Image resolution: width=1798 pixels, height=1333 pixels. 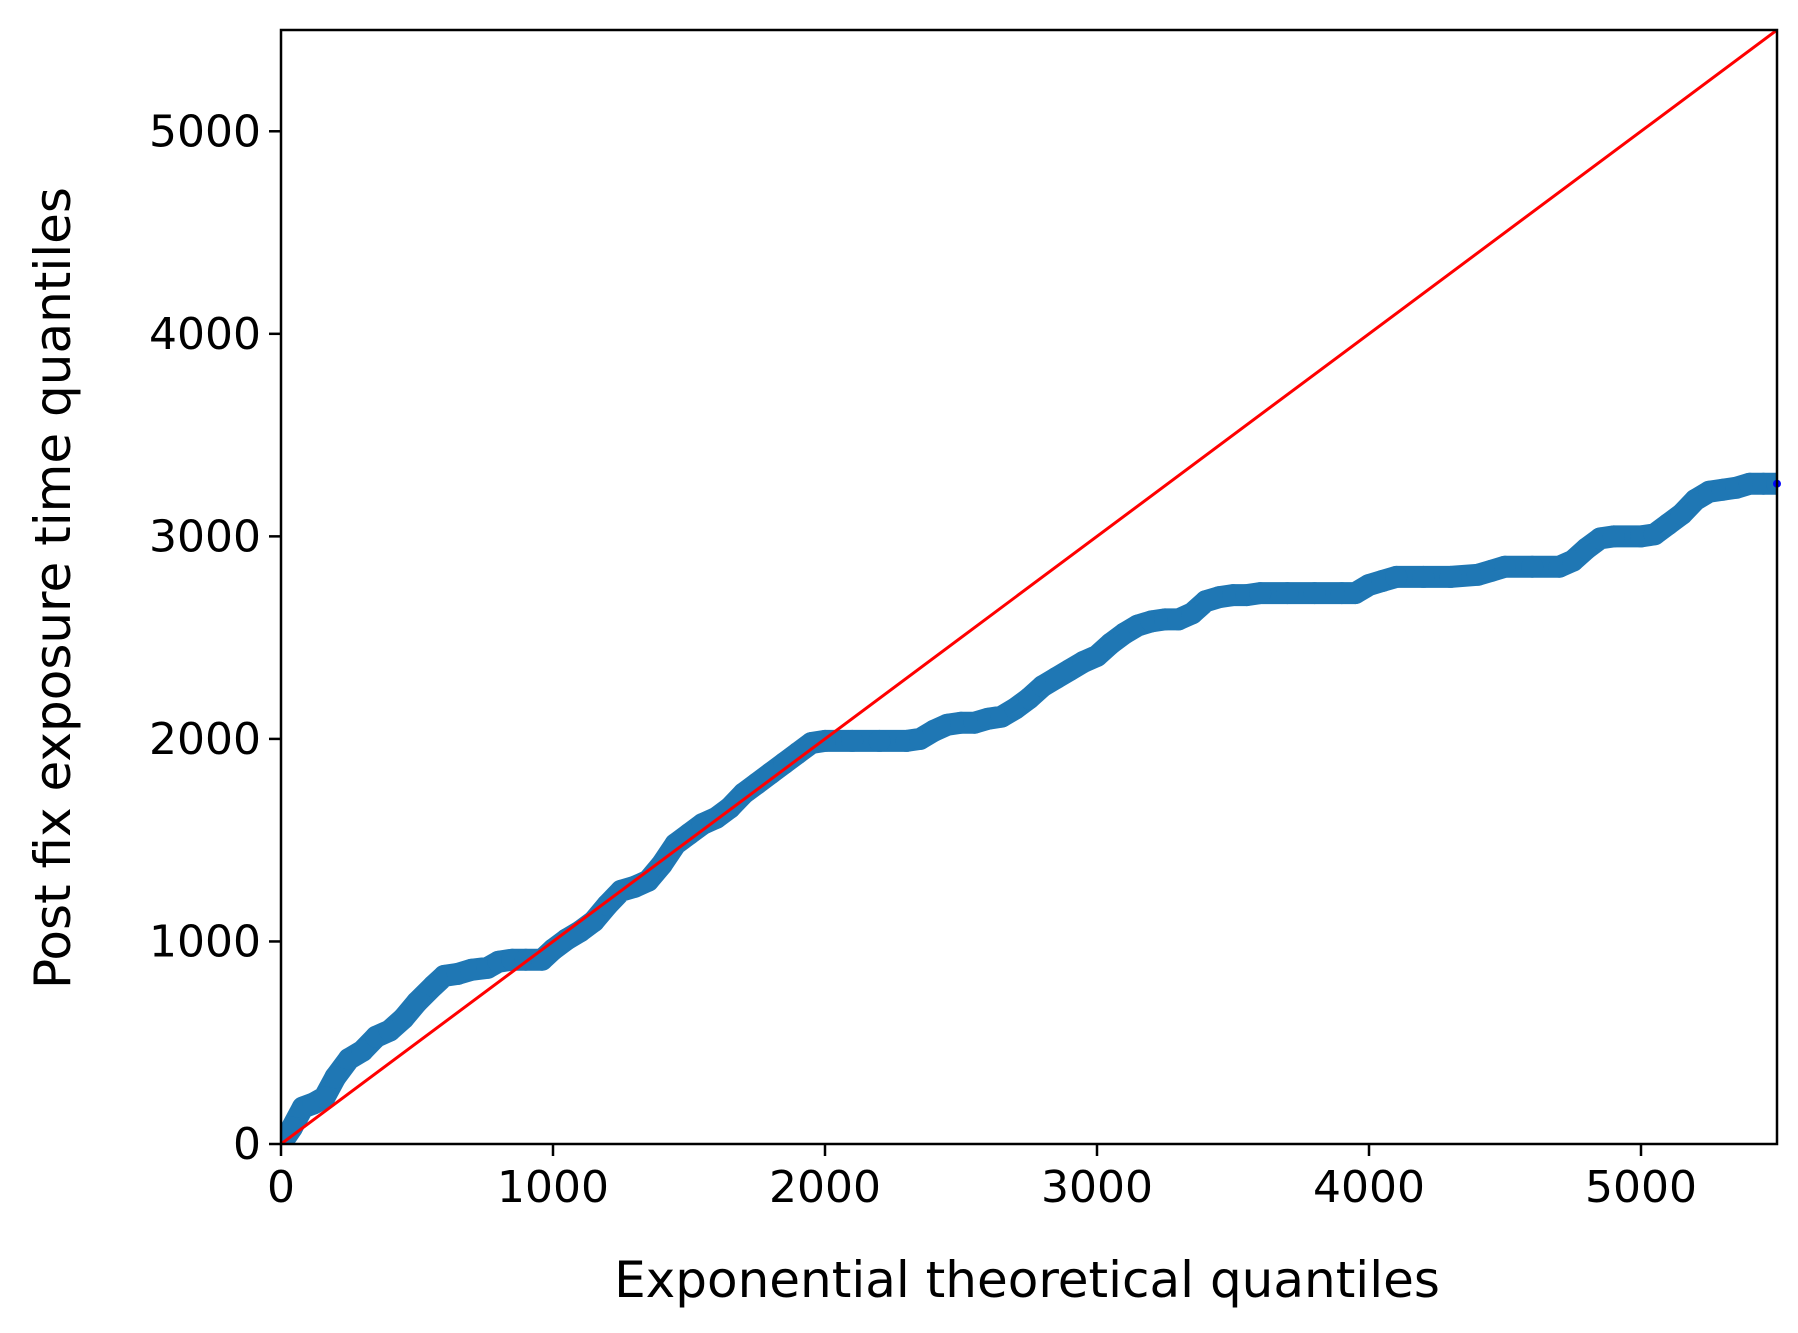 What do you see at coordinates (205, 131) in the screenshot?
I see `y-tick-label: 5000` at bounding box center [205, 131].